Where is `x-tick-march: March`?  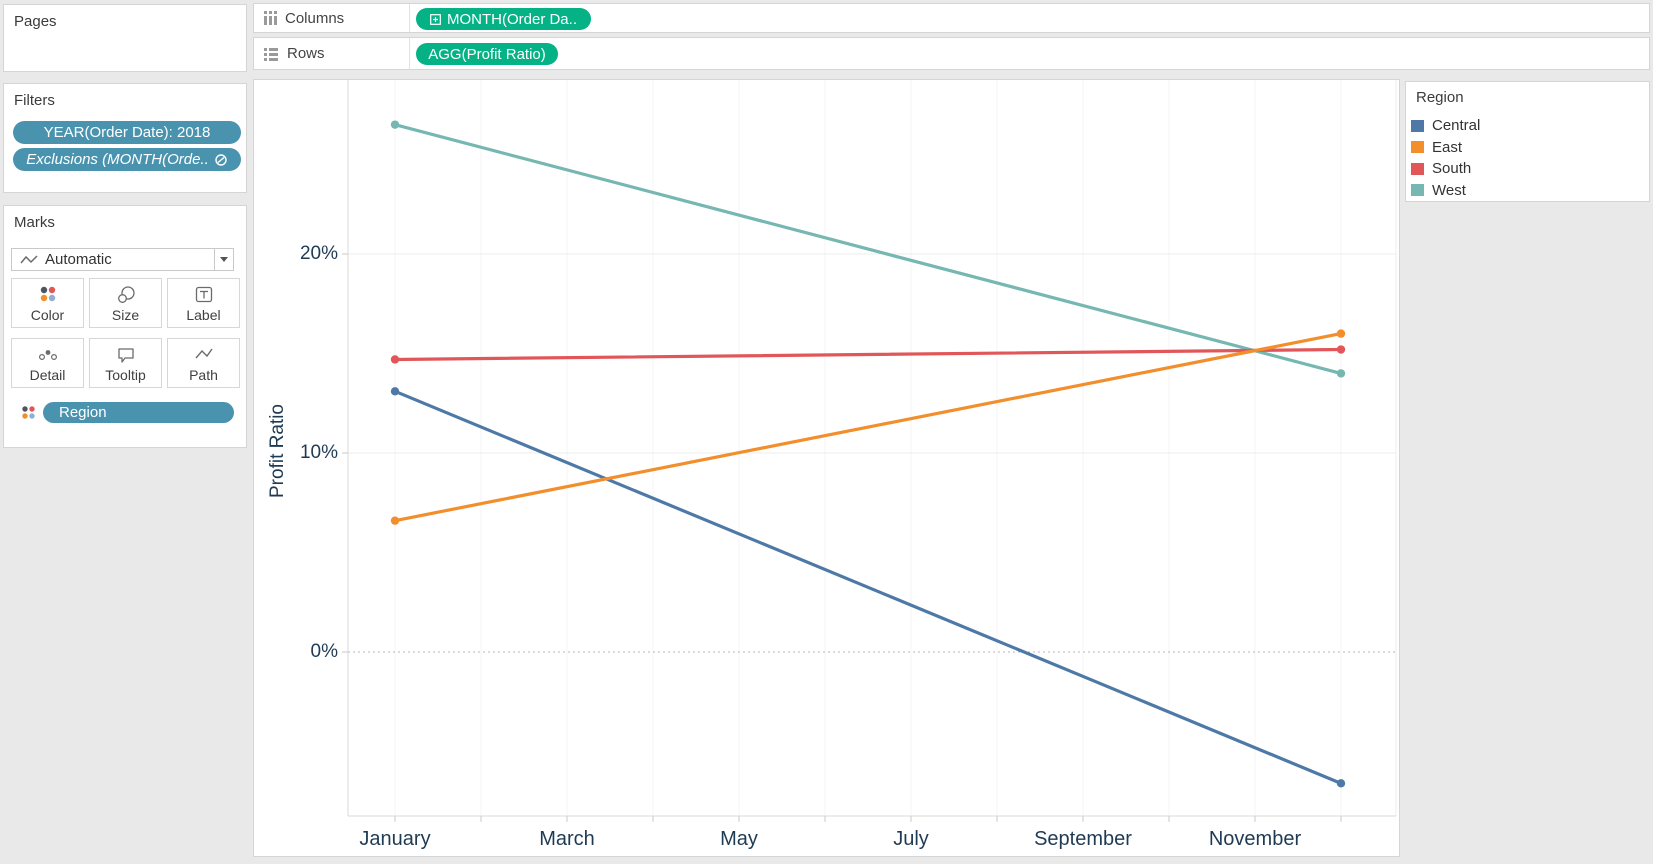 x-tick-march: March is located at coordinates (567, 839).